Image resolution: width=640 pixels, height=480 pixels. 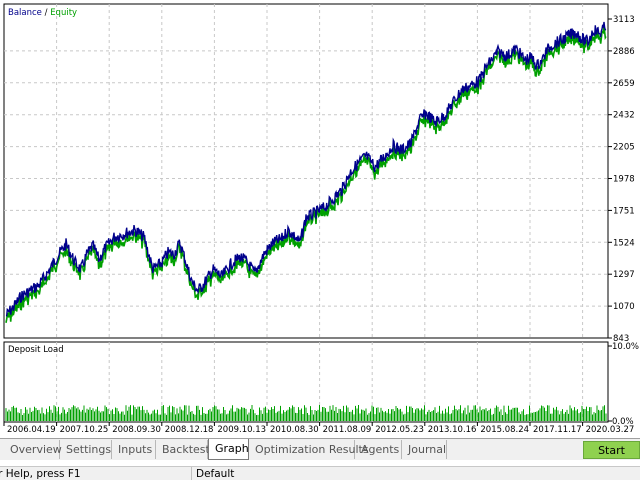 I want to click on x-tick-label: 2013.10.16, so click(x=452, y=430).